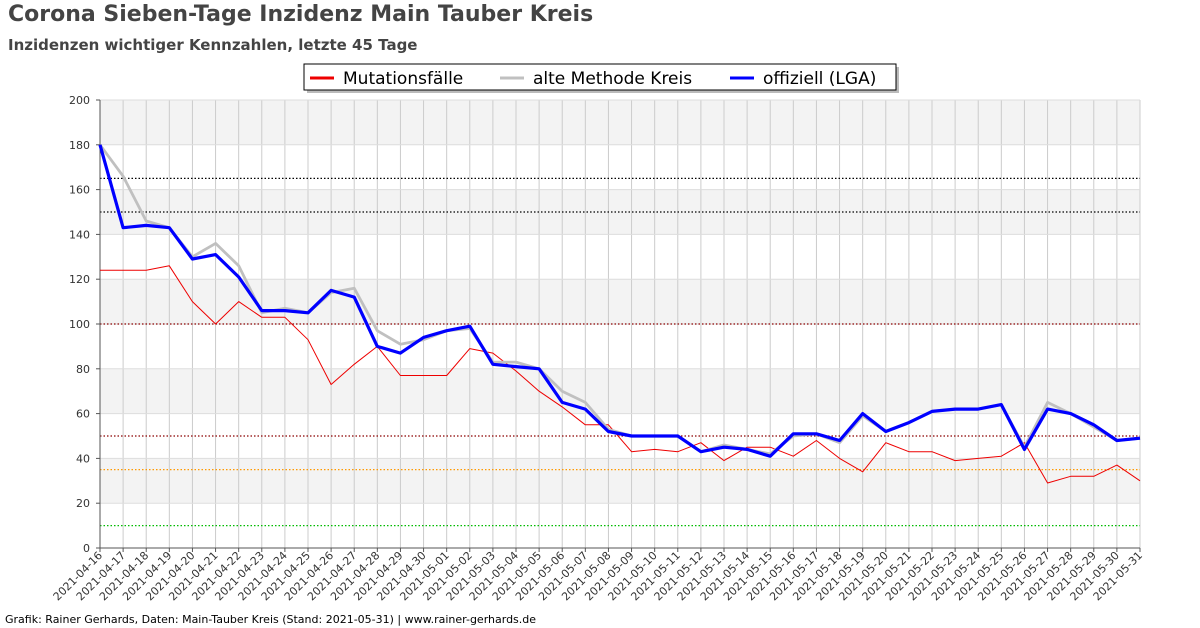  Describe the element at coordinates (79, 190) in the screenshot. I see `y-tick-label: 160` at that location.